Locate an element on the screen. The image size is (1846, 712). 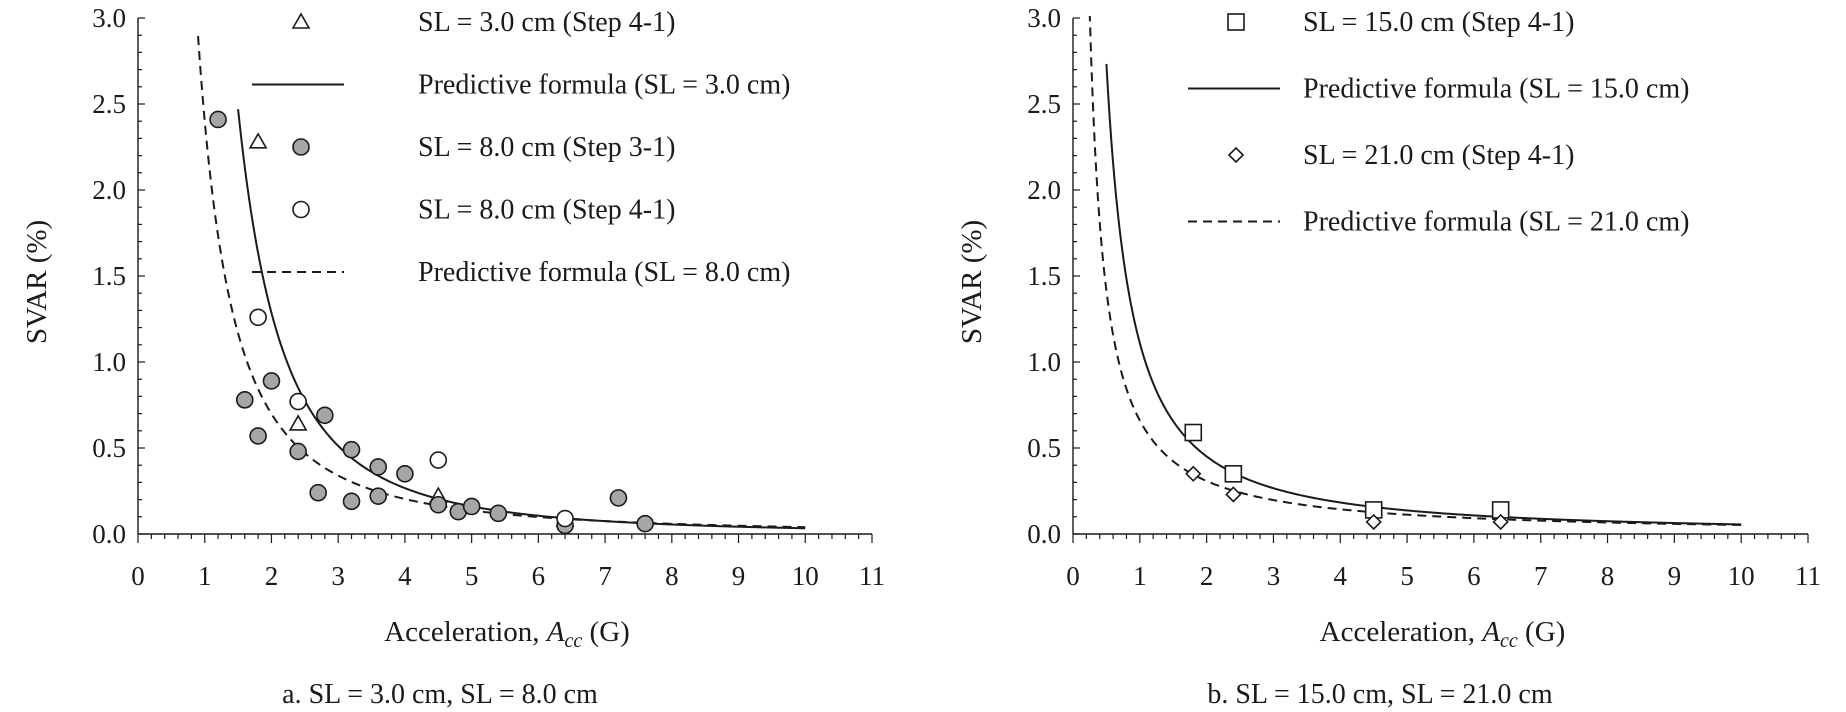
legend-label: SL = 8.0 cm (Step 3-1) is located at coordinates (546, 147).